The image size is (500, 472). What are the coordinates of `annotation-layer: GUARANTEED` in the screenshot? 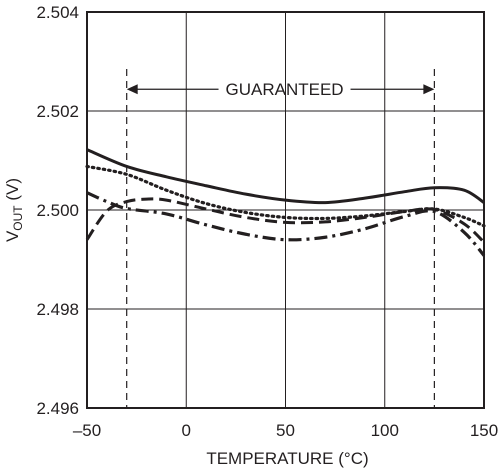 It's located at (280, 89).